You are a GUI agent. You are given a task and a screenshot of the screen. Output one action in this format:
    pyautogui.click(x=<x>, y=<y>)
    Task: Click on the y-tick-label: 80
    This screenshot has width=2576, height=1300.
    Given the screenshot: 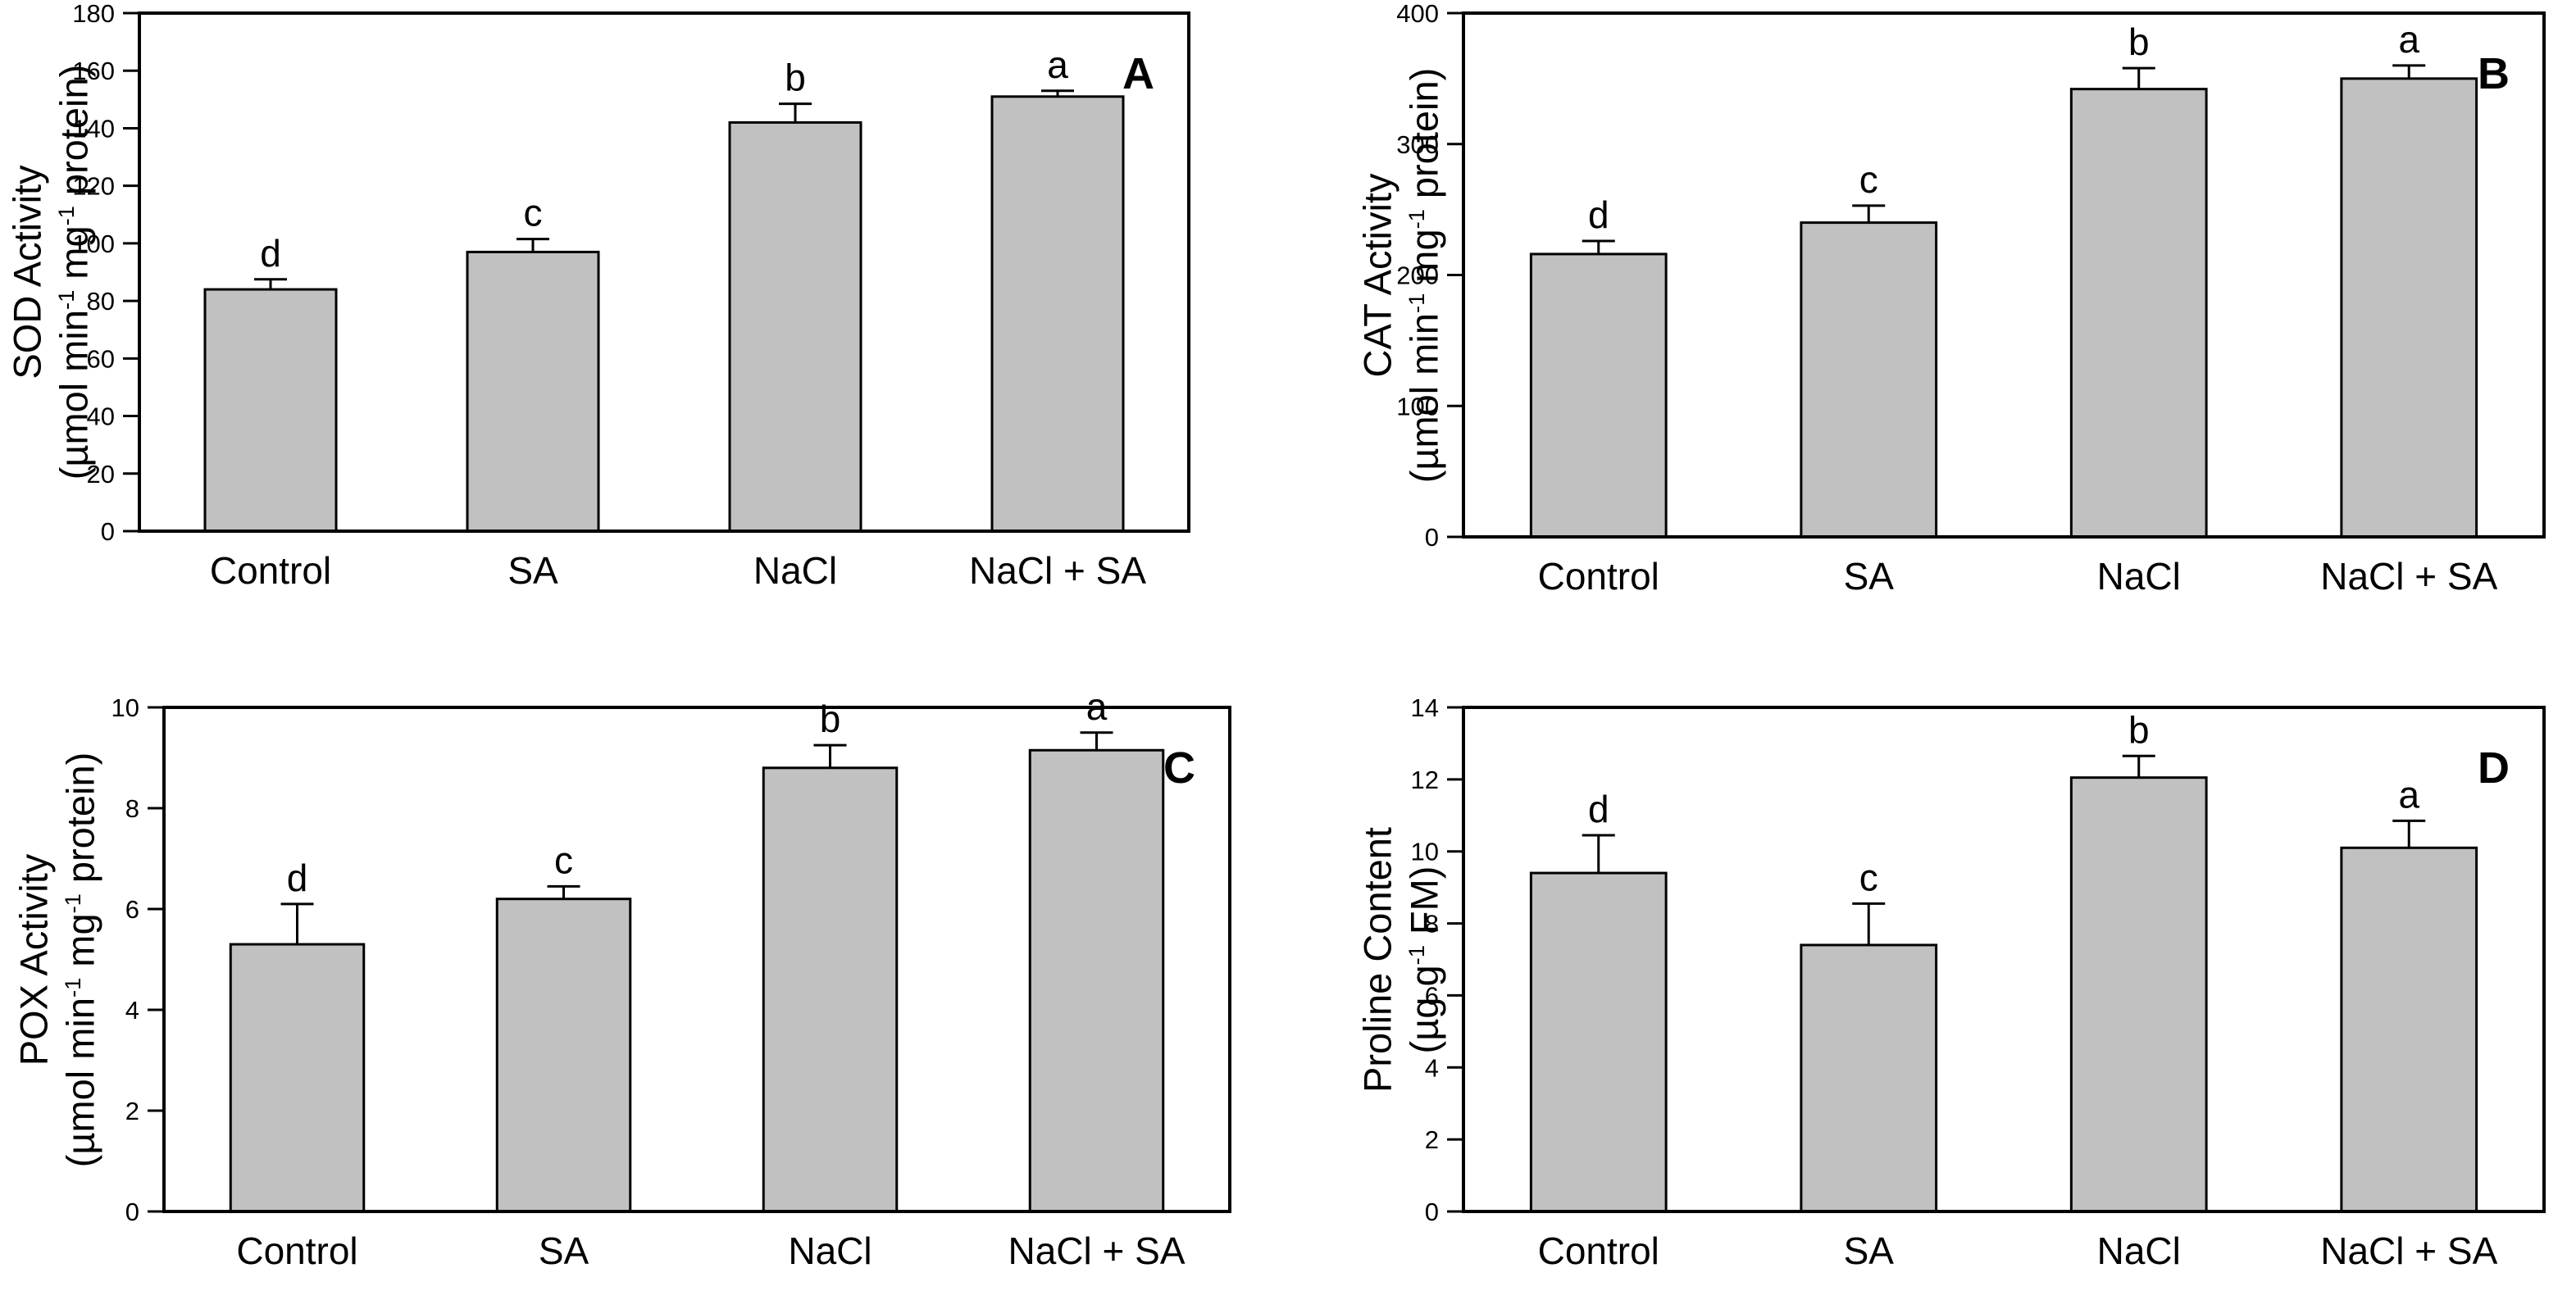 What is the action you would take?
    pyautogui.click(x=101, y=301)
    